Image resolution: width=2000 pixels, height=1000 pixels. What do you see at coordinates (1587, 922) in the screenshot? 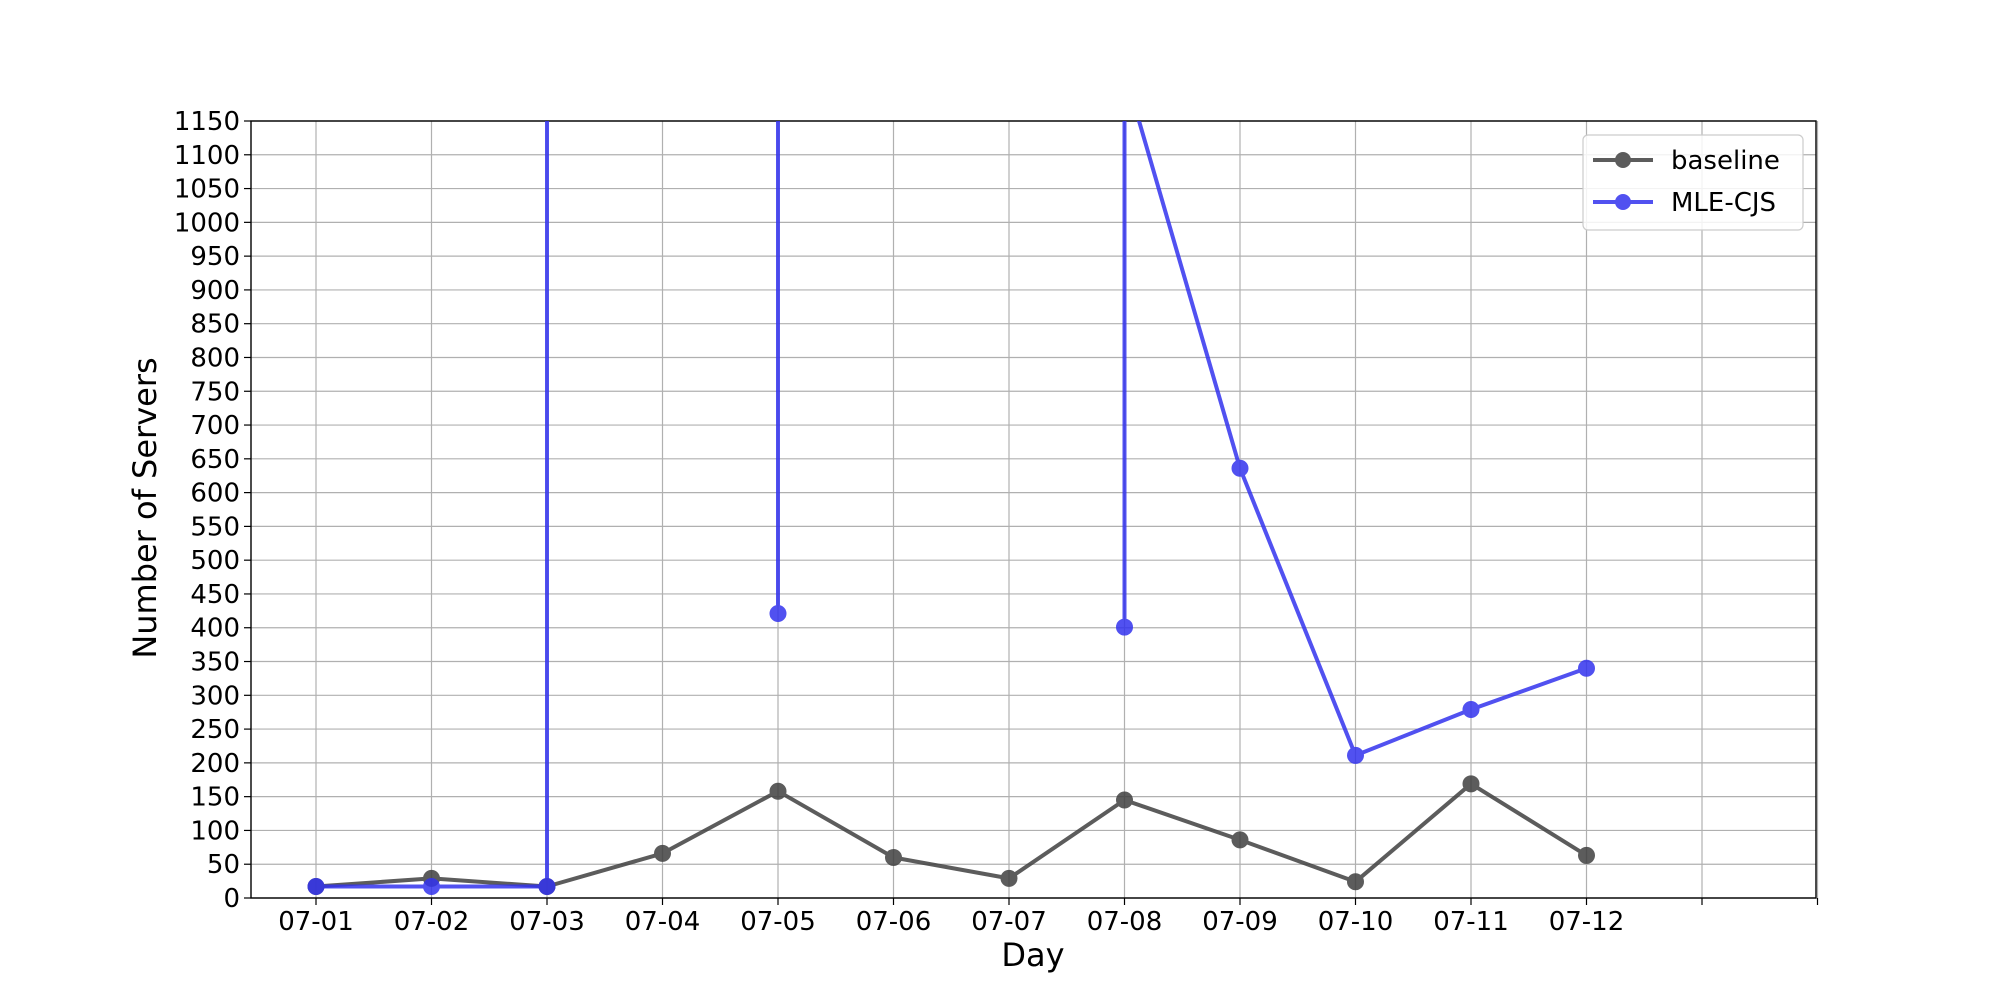
I see `x-tick-label: 07-12` at bounding box center [1587, 922].